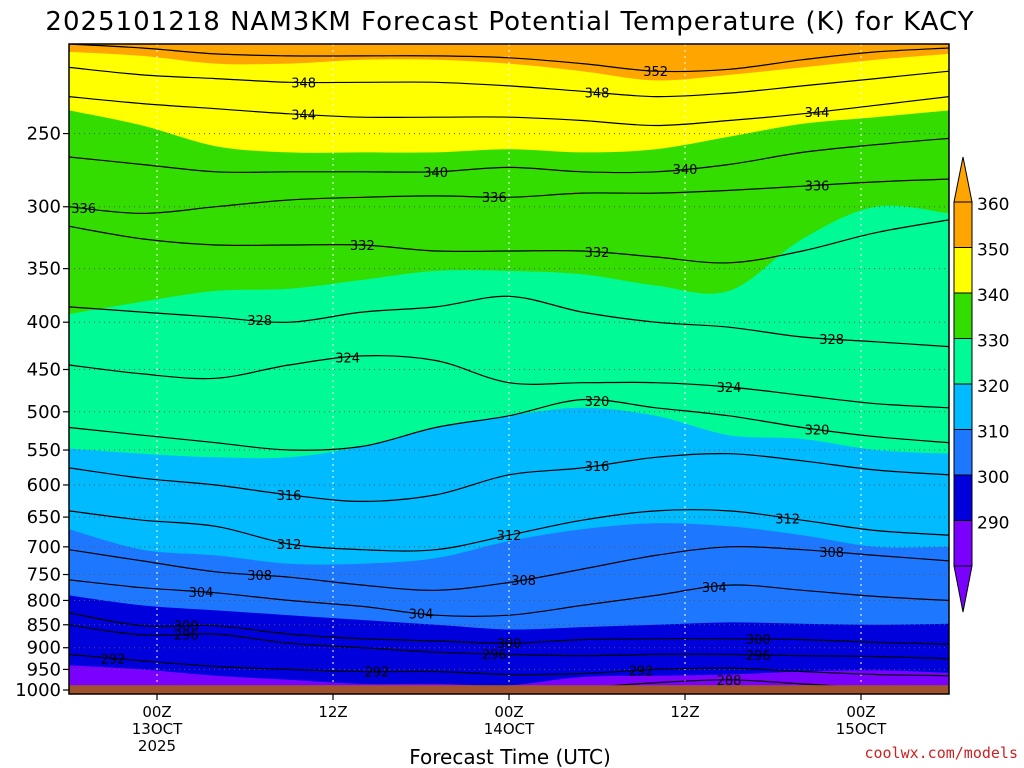 Image resolution: width=1024 pixels, height=768 pixels. What do you see at coordinates (44, 517) in the screenshot?
I see `y-tick-label-650: 650` at bounding box center [44, 517].